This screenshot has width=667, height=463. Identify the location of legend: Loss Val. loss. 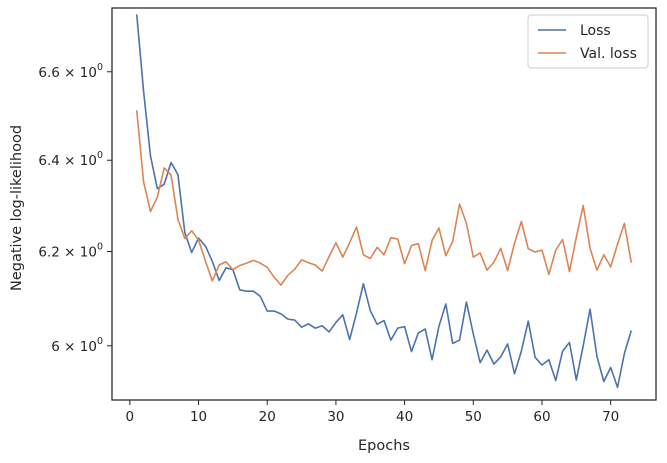
(588, 41).